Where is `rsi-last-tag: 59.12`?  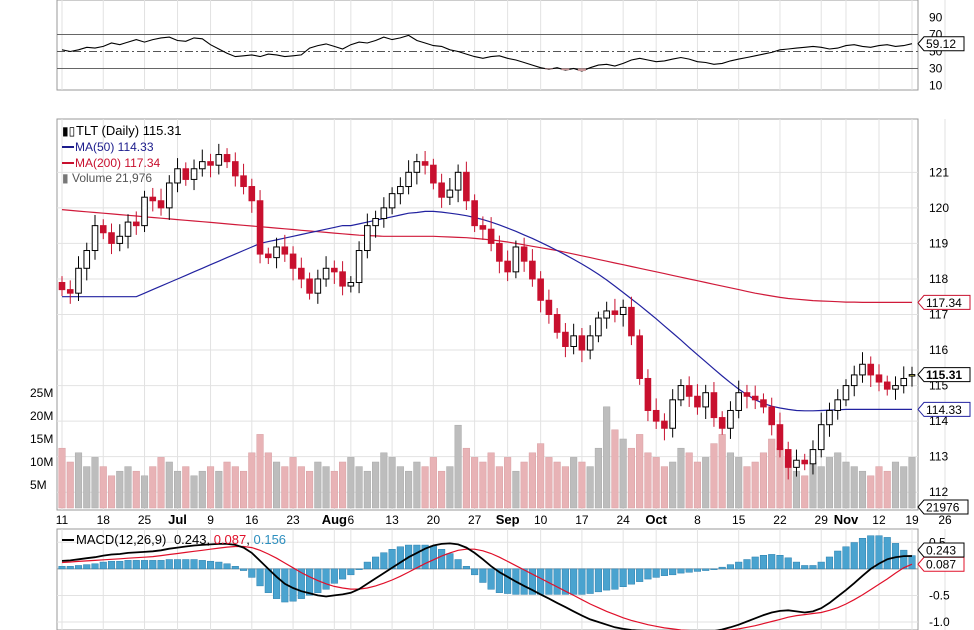 rsi-last-tag: 59.12 is located at coordinates (941, 44).